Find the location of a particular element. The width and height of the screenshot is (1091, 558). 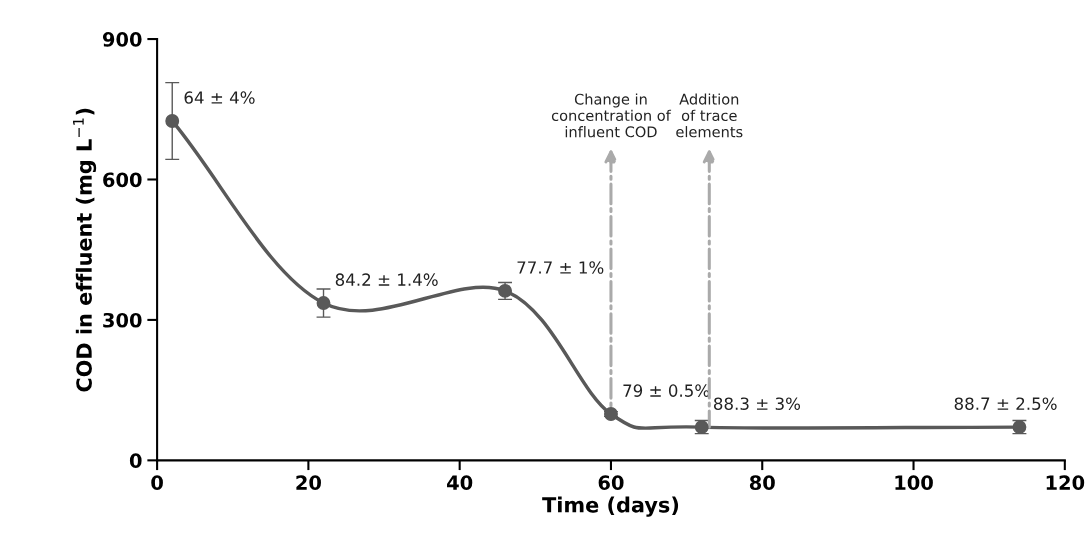

y-tick-label: 900 is located at coordinates (122, 39).